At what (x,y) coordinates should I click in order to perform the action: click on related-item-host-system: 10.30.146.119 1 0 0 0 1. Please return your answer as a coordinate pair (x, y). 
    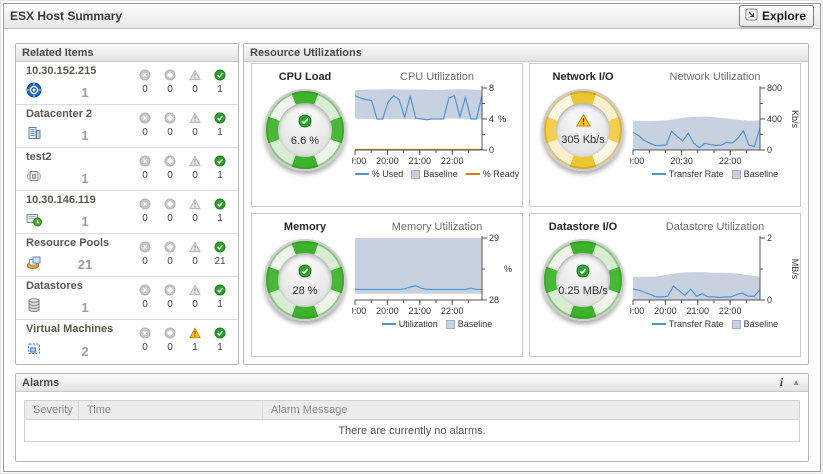
    Looking at the image, I should click on (127, 212).